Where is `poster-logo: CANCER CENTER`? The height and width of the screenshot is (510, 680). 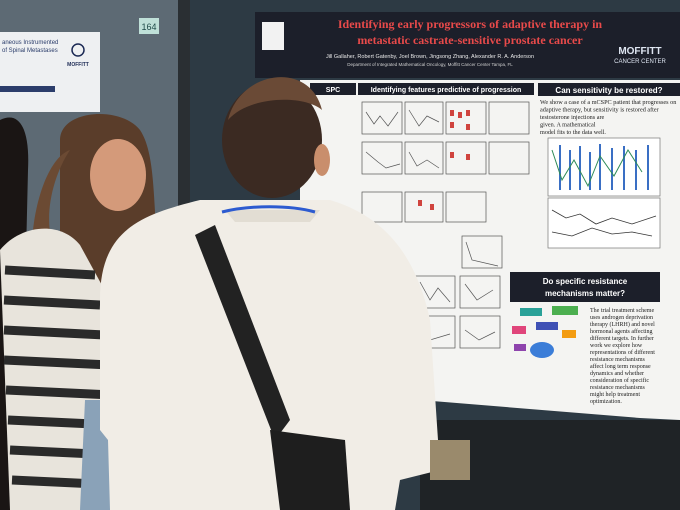 poster-logo: CANCER CENTER is located at coordinates (640, 62).